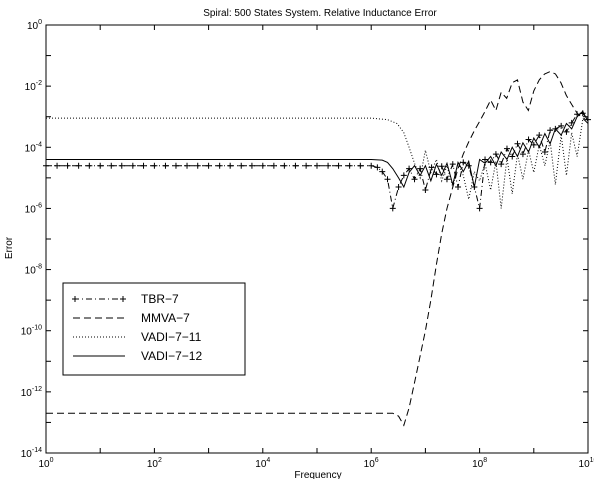 The width and height of the screenshot is (594, 479). Describe the element at coordinates (31, 453) in the screenshot. I see `y-tick-label: 10⁻¹⁴` at that location.